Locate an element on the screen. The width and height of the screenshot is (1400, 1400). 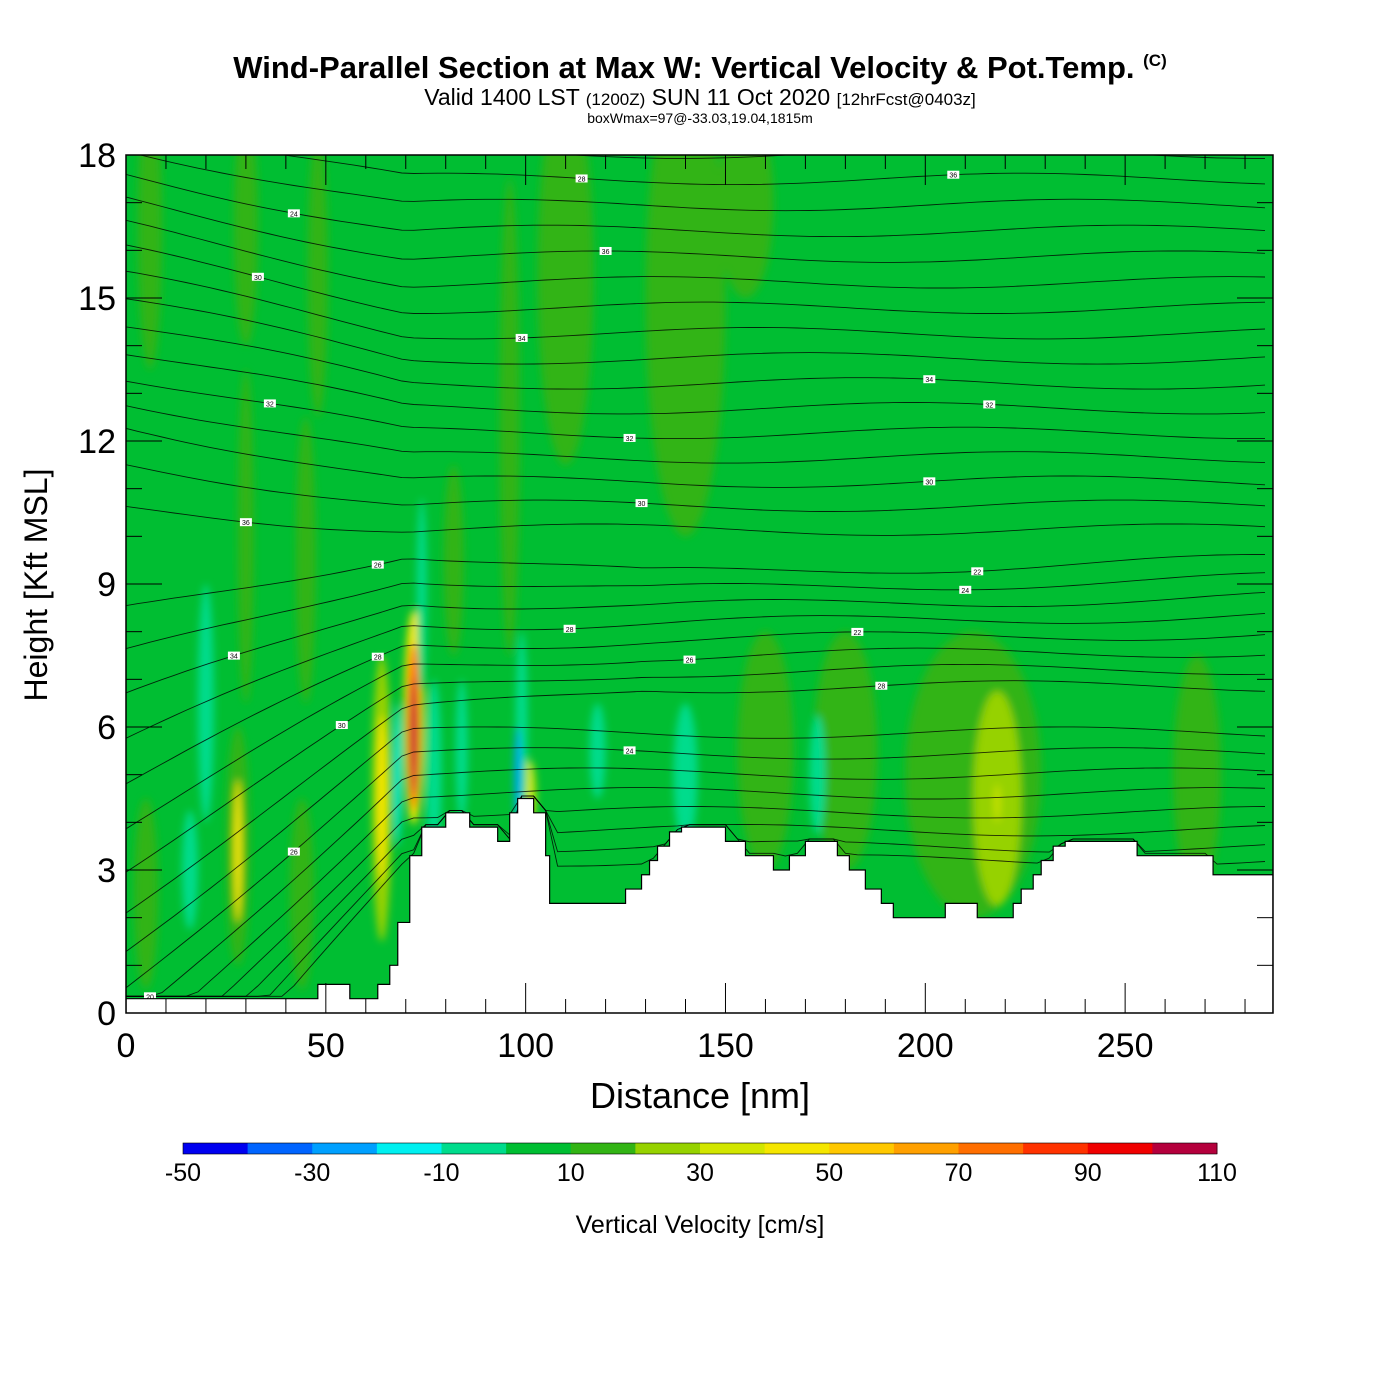
colorbar-tick-label: -30 is located at coordinates (312, 1173).